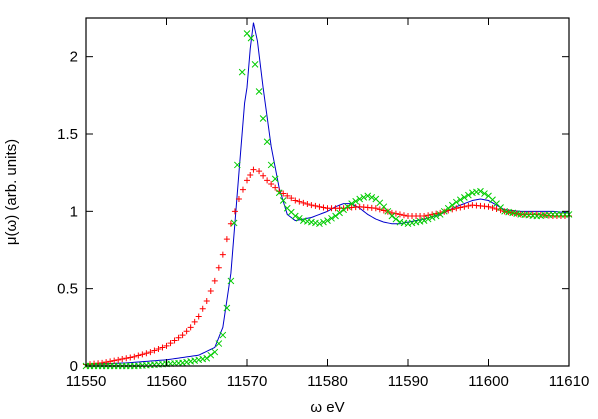 The height and width of the screenshot is (419, 598). I want to click on y-tick-label: 0.5, so click(67, 289).